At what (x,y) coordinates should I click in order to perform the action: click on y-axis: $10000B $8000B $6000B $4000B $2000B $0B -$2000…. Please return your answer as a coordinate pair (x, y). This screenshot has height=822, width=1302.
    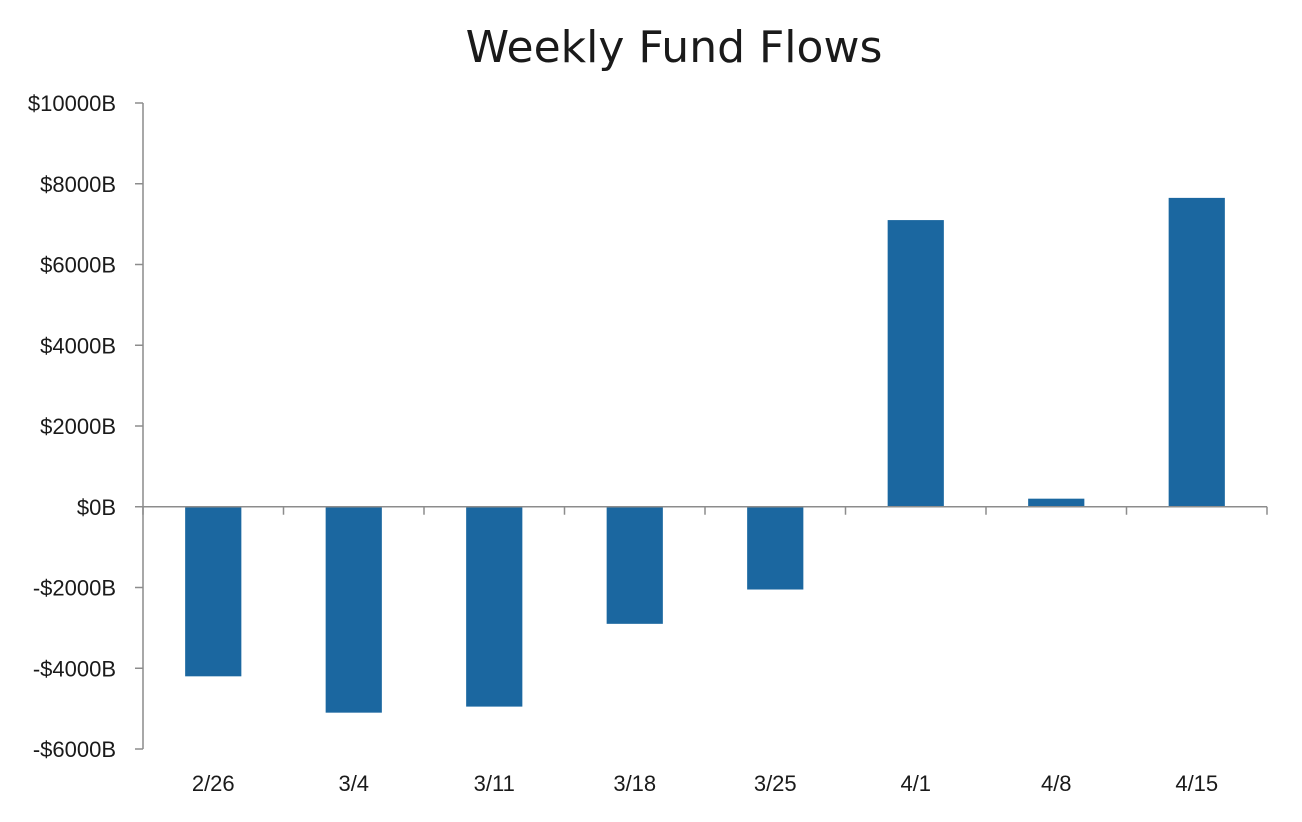
    Looking at the image, I should click on (86, 426).